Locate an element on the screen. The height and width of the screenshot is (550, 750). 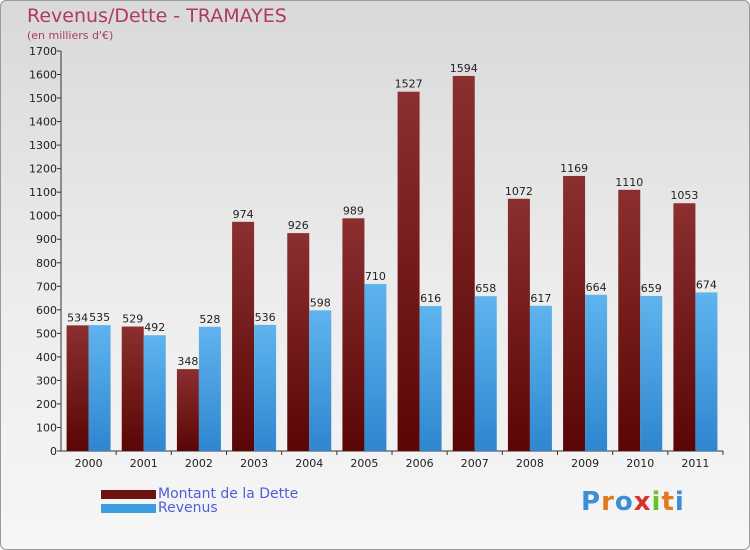
x-tick-label: 2003 is located at coordinates (254, 463).